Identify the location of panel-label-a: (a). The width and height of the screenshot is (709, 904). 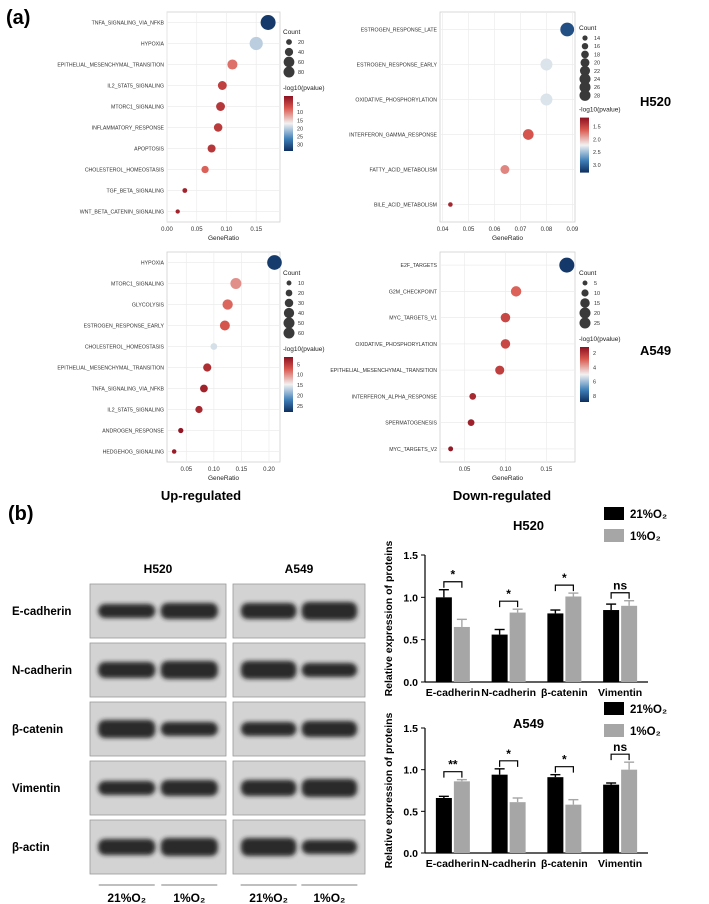
(18, 18).